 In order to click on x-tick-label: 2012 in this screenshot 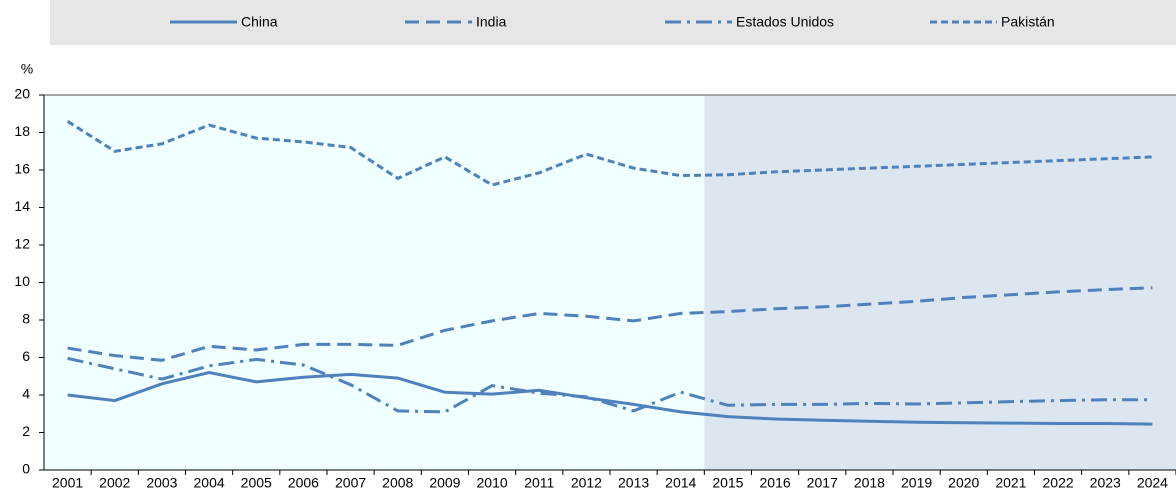, I will do `click(586, 483)`.